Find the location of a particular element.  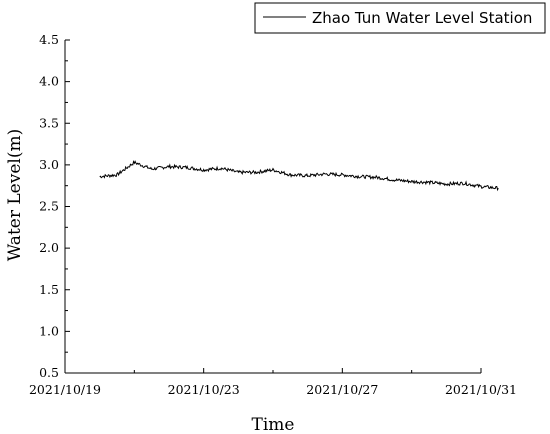

y-tick-label: 4.0 is located at coordinates (49, 81).